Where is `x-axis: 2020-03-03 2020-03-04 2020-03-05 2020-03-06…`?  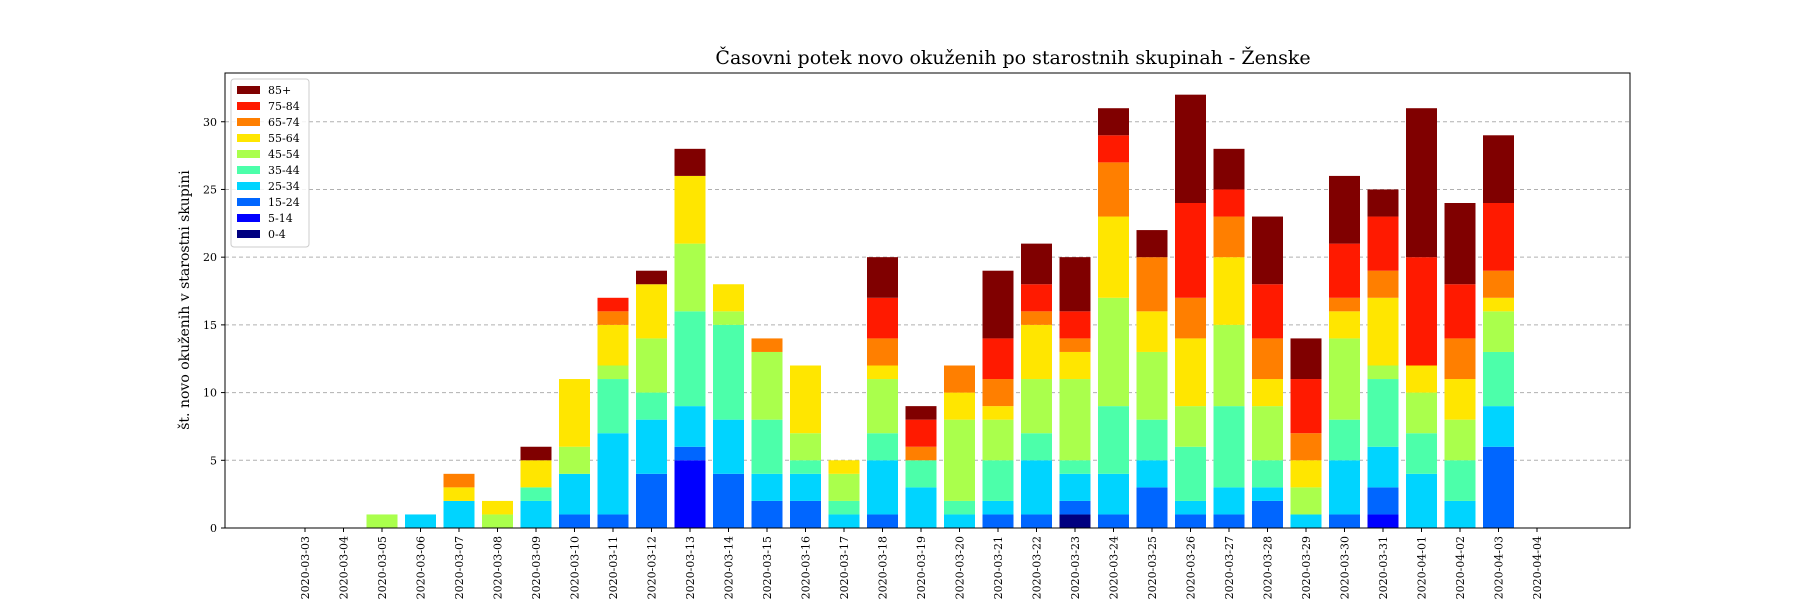
x-axis: 2020-03-03 2020-03-04 2020-03-05 2020-03-06… is located at coordinates (921, 563).